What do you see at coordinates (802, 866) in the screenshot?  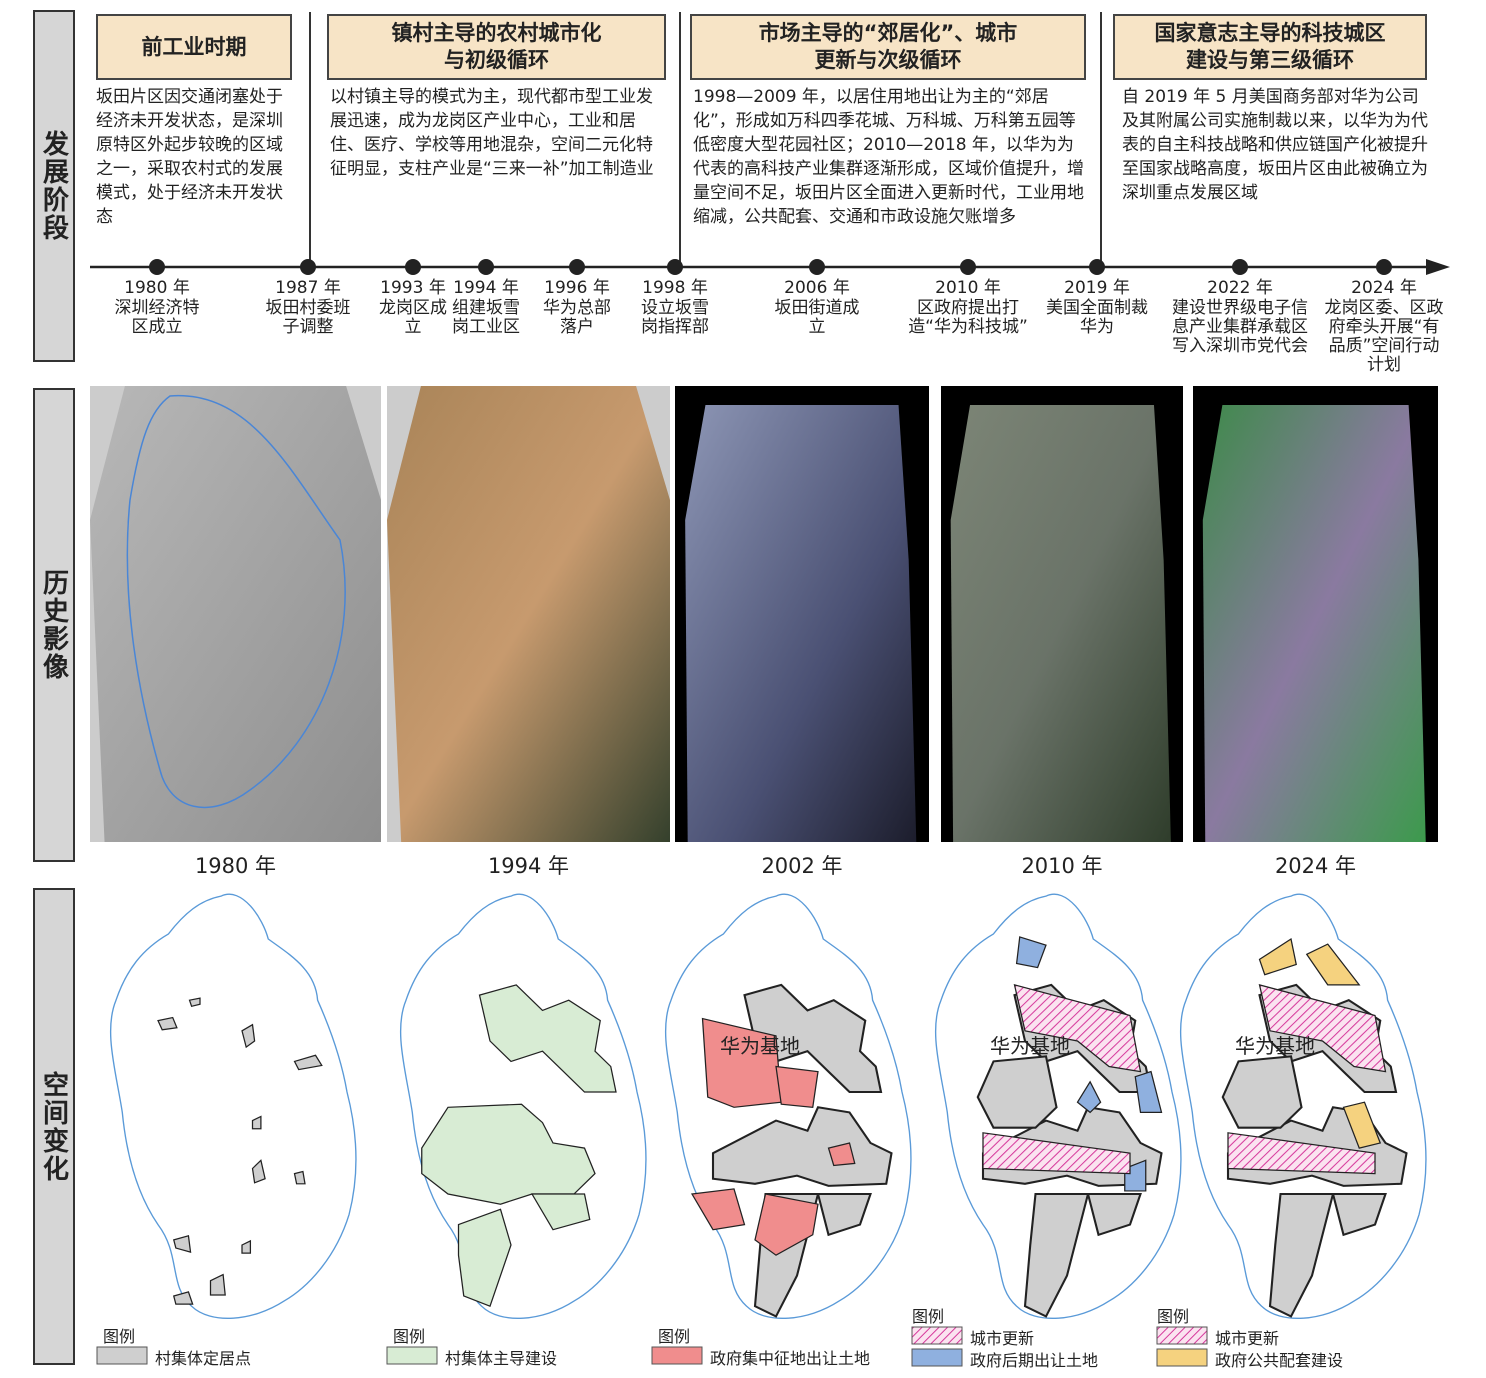 I see `image-year: 2002 年` at bounding box center [802, 866].